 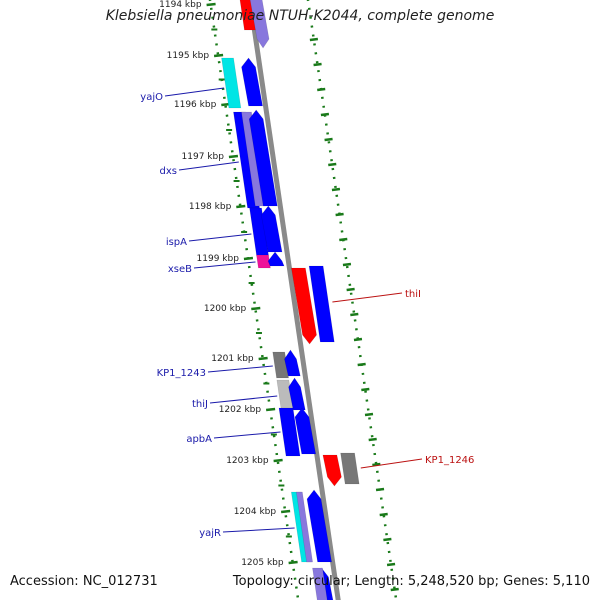 I want to click on kbp-tick-label: 1201 kbp, so click(x=232, y=359).